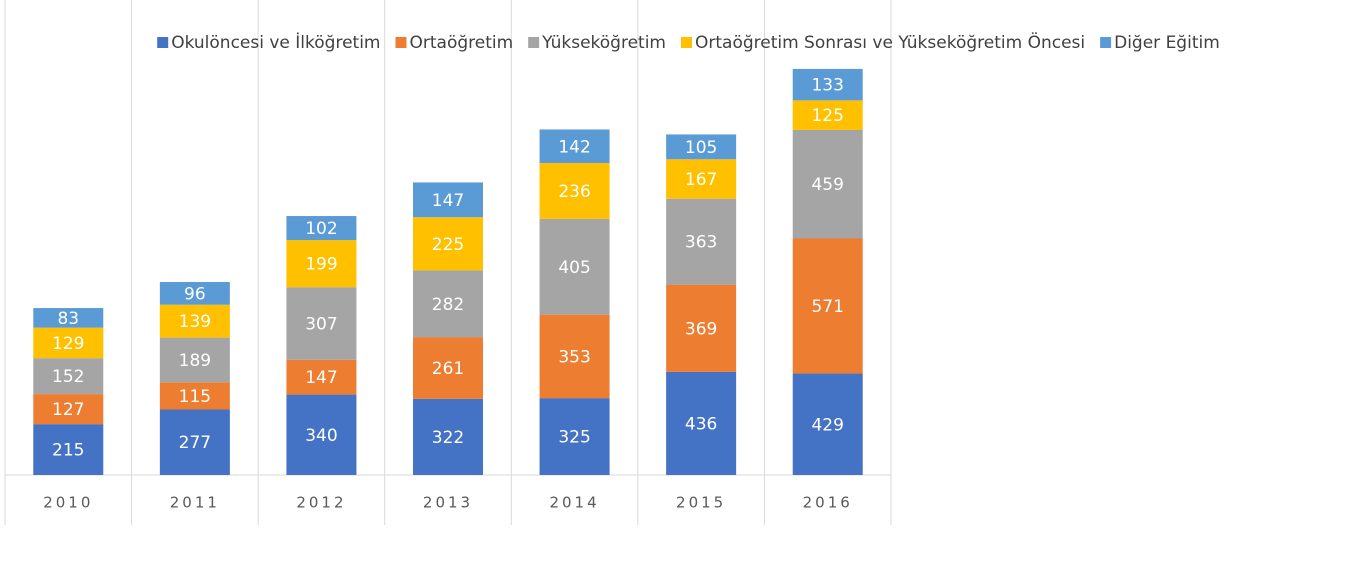 This screenshot has height=585, width=1365. I want to click on data-label: 133, so click(827, 86).